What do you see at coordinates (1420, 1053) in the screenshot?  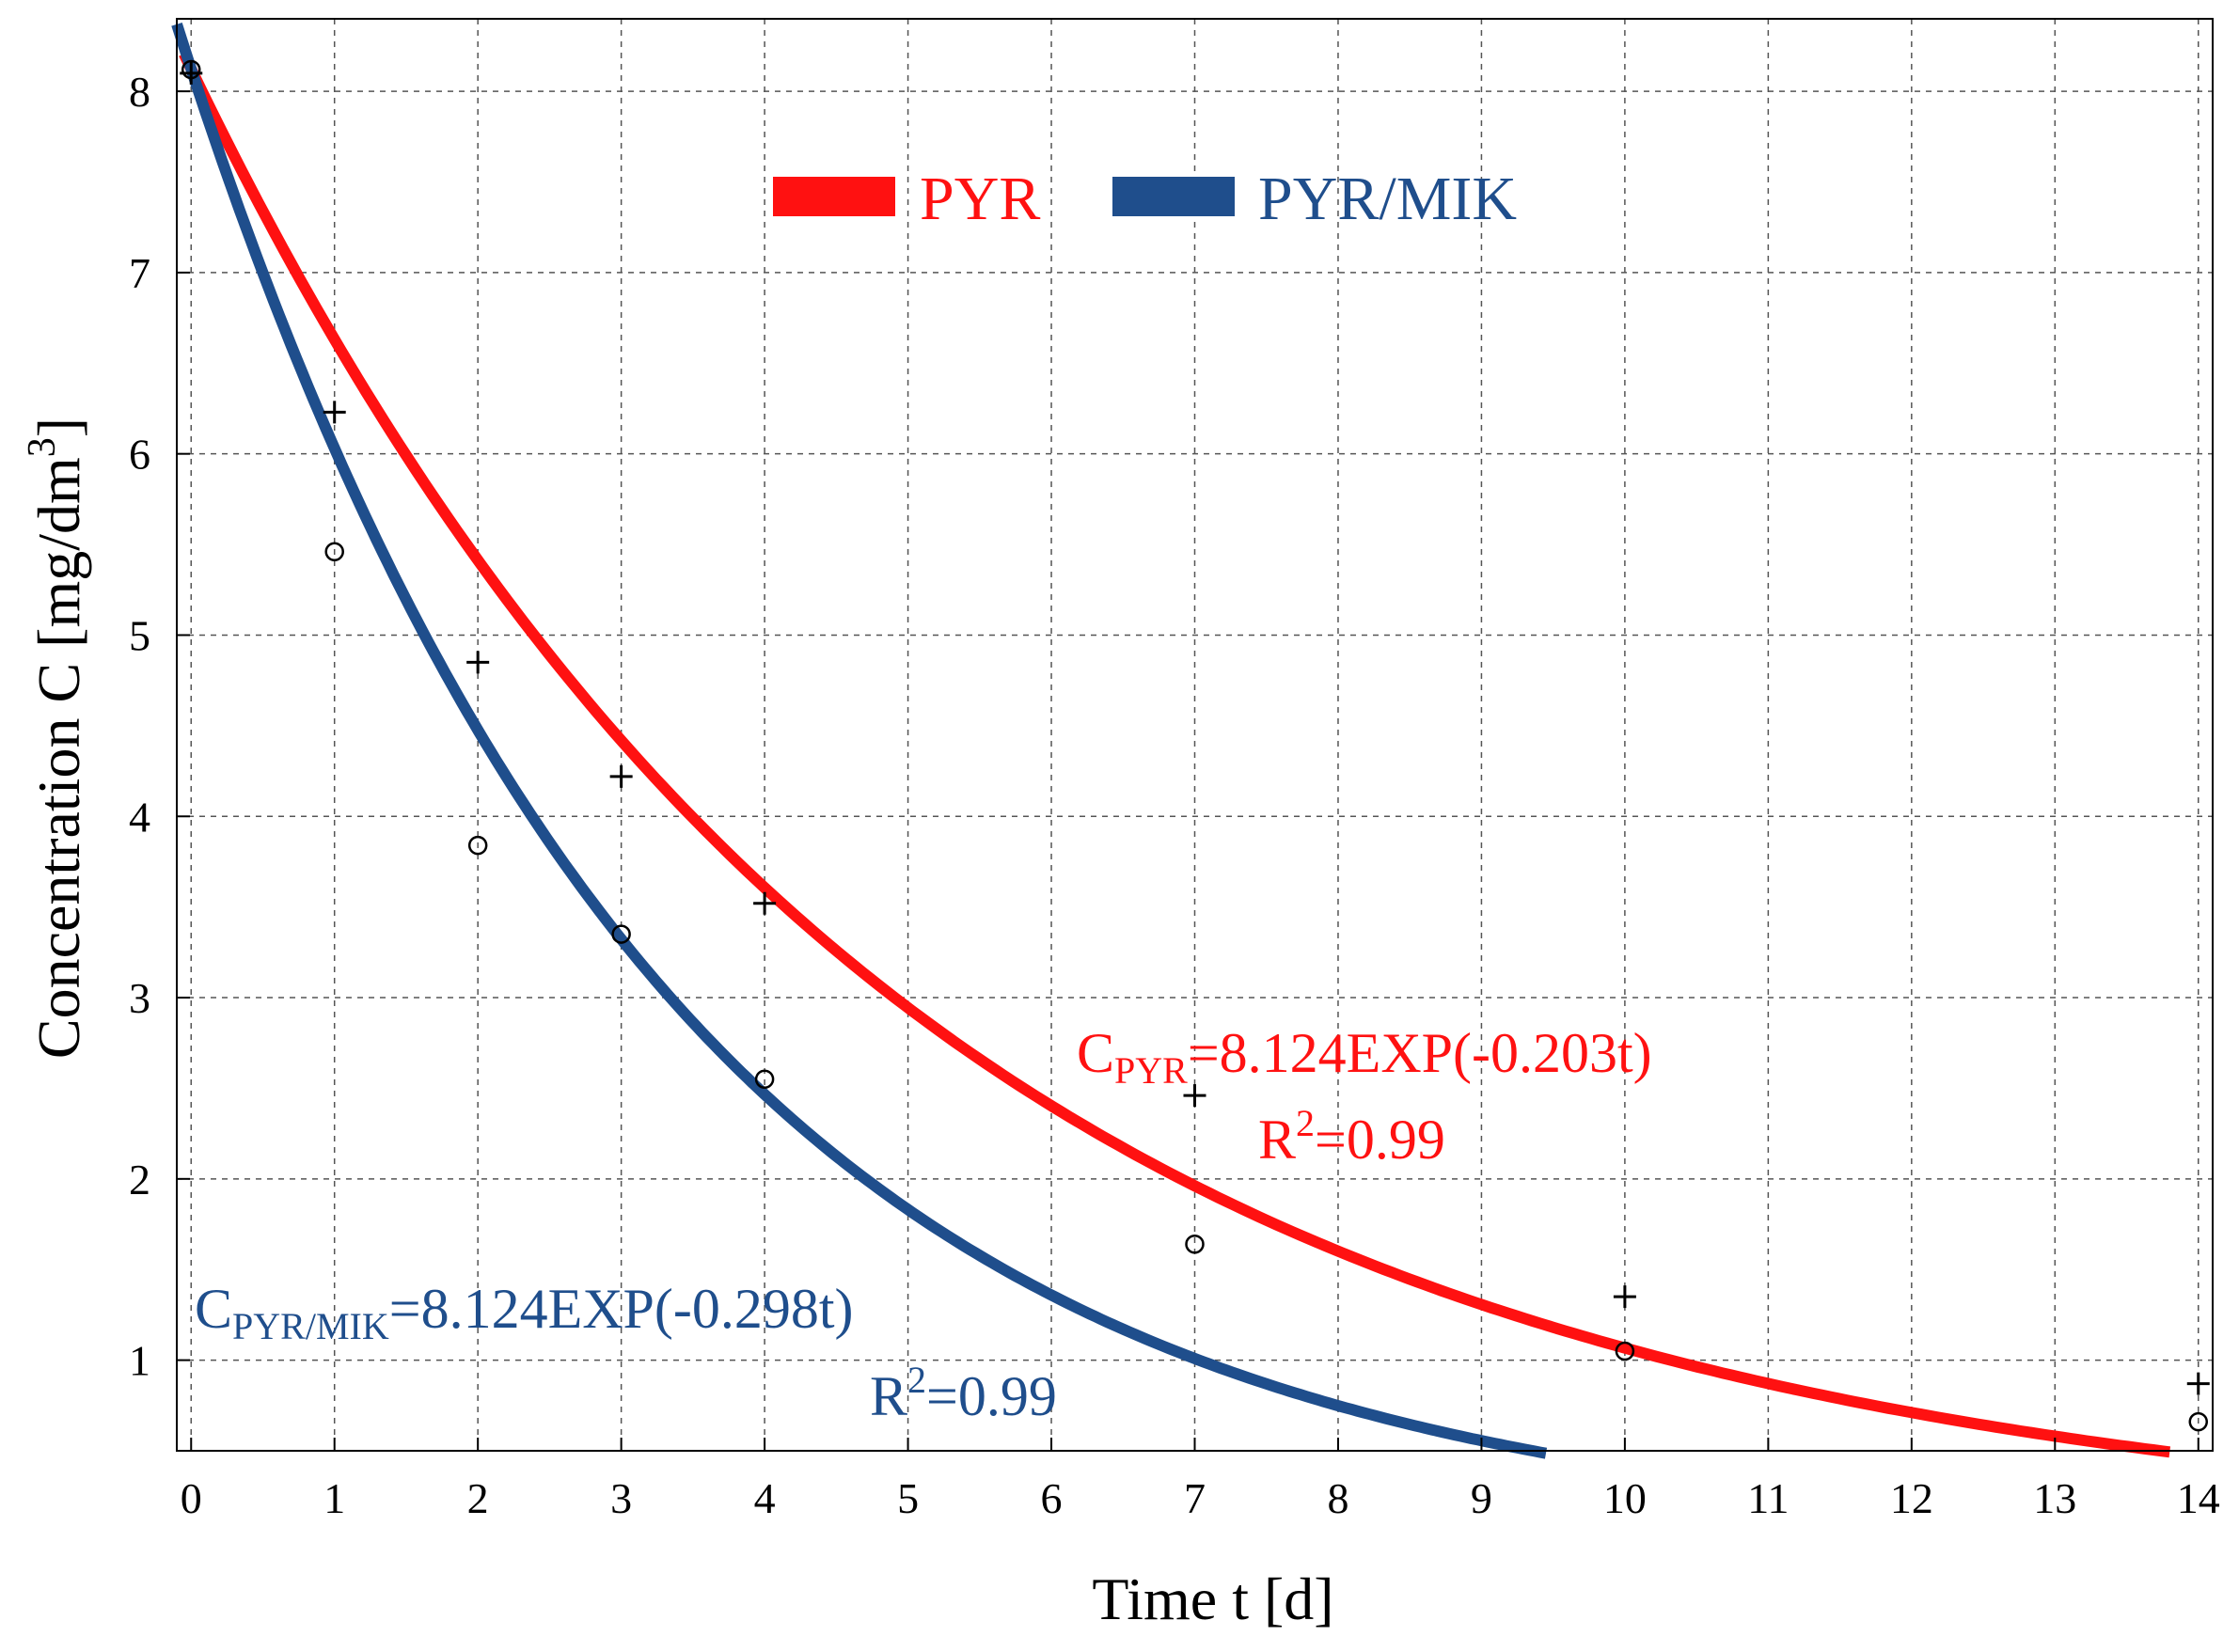 I see `pyr-equation-body: =8.124EXP(-0.203t)` at bounding box center [1420, 1053].